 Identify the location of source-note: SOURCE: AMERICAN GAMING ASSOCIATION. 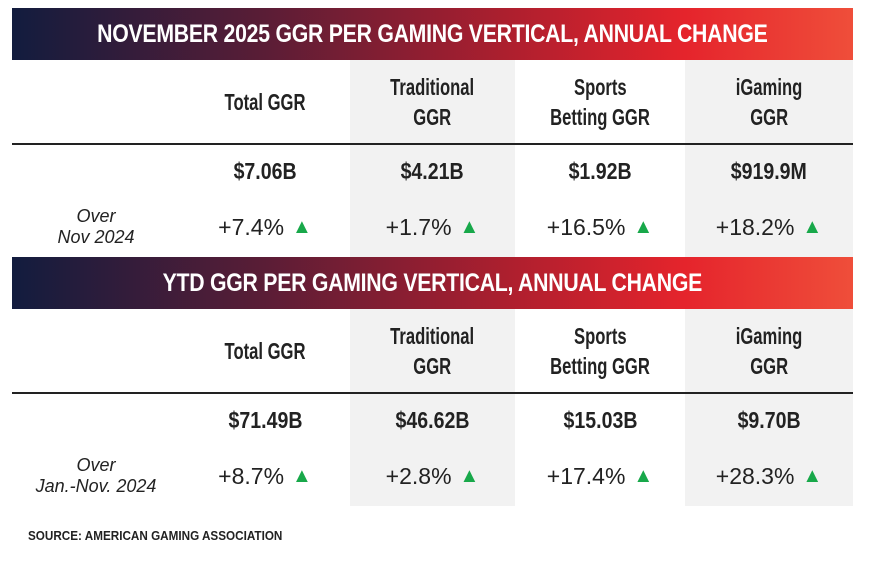
(155, 535).